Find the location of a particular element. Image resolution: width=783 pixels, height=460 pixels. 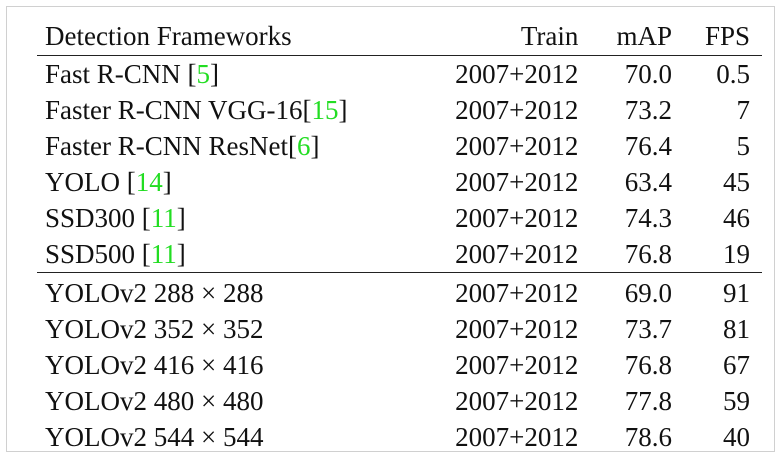

framework-name: SSD300 [11] is located at coordinates (115, 217).